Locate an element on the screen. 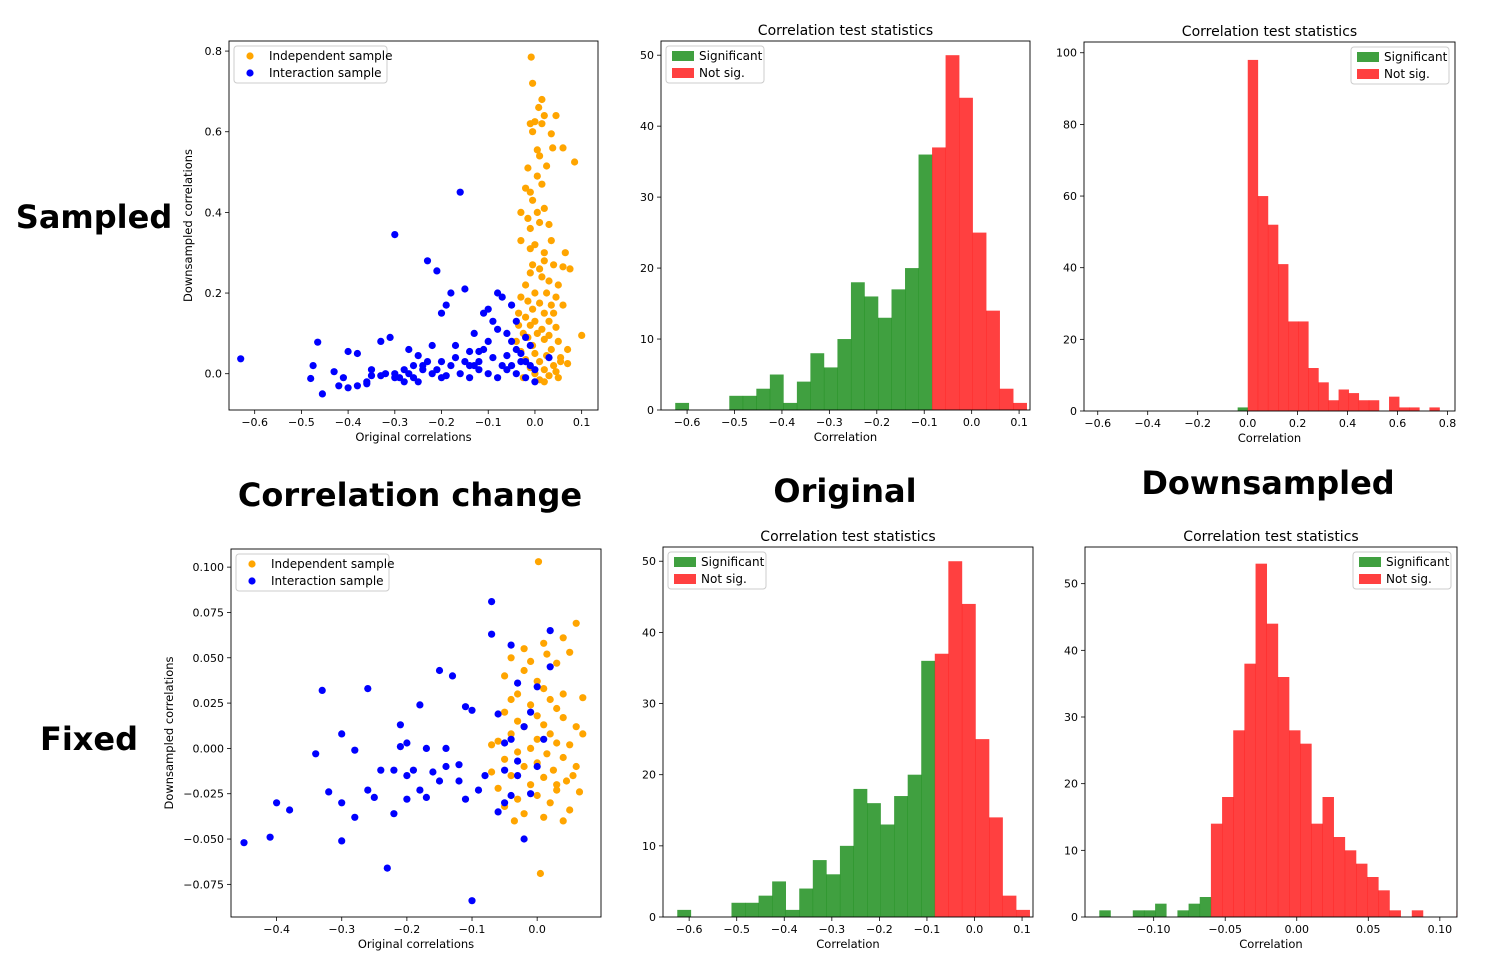 The height and width of the screenshot is (970, 1495). x-tick-label: −0.3 is located at coordinates (341, 929).